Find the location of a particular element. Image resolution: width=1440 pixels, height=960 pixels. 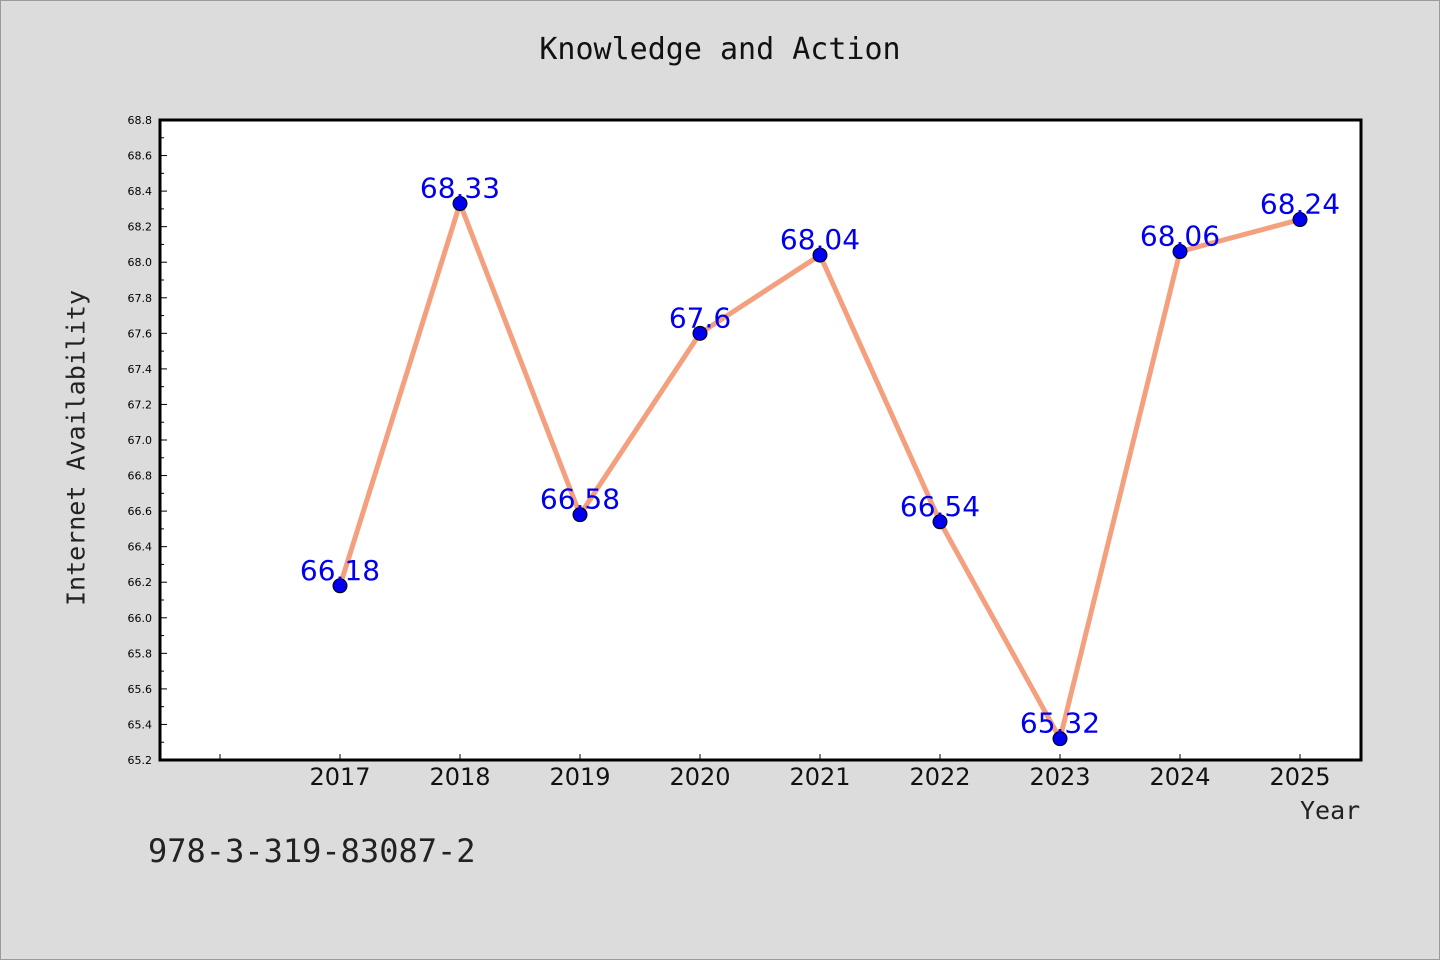

x-tick-label: 2018 is located at coordinates (459, 777).